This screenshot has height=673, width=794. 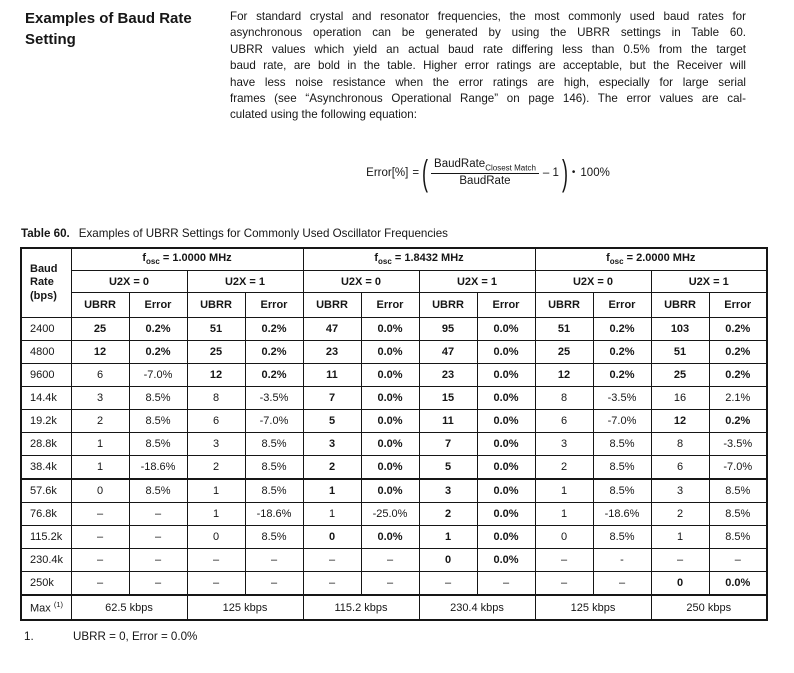 I want to click on fosc-header: fosc = 1.8432 MHz, so click(x=419, y=259).